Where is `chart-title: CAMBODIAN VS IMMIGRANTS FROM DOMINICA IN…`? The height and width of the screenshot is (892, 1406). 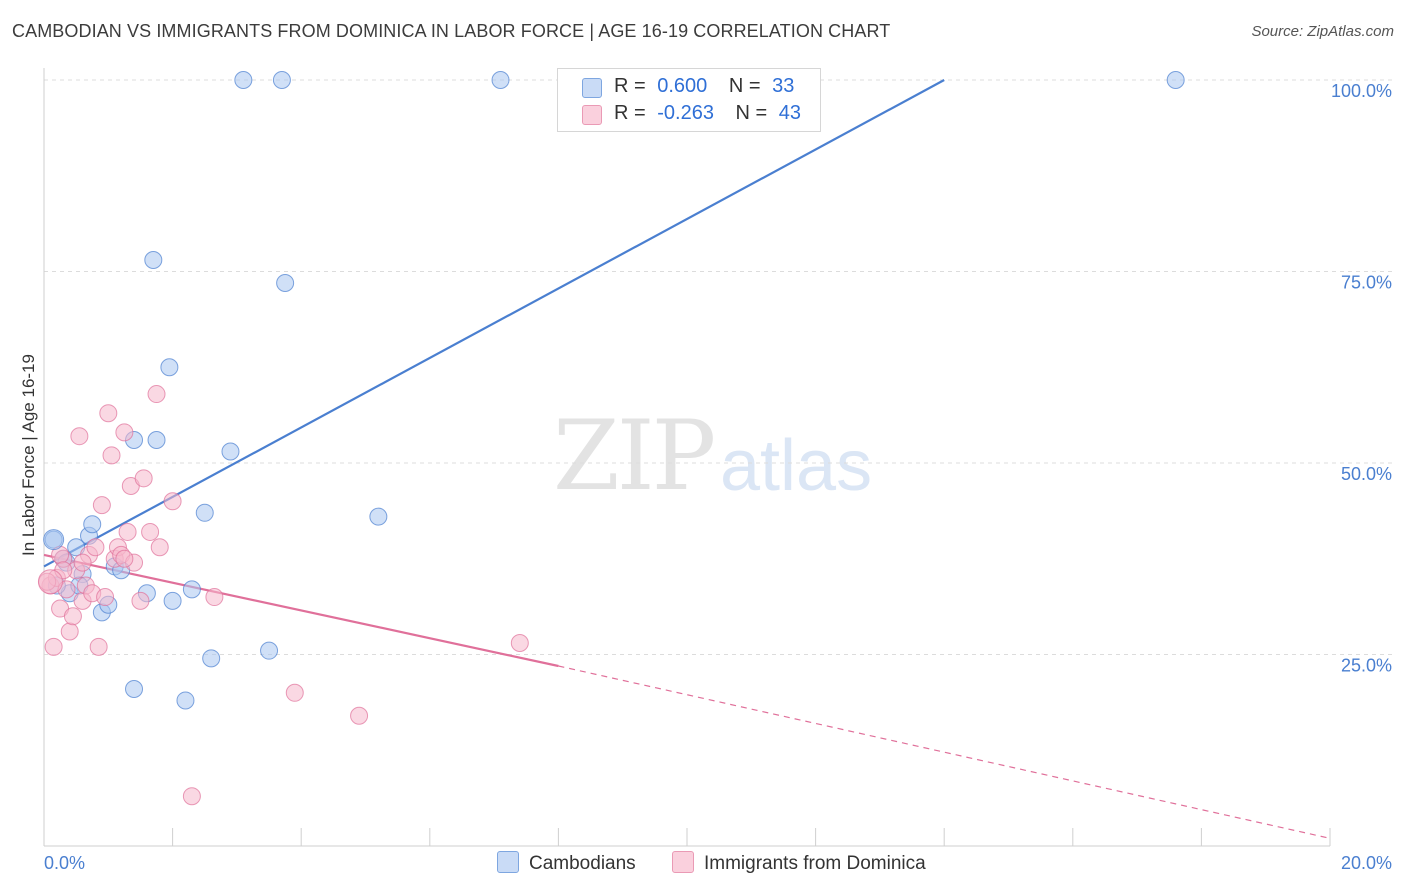 chart-title: CAMBODIAN VS IMMIGRANTS FROM DOMINICA IN… is located at coordinates (451, 31).